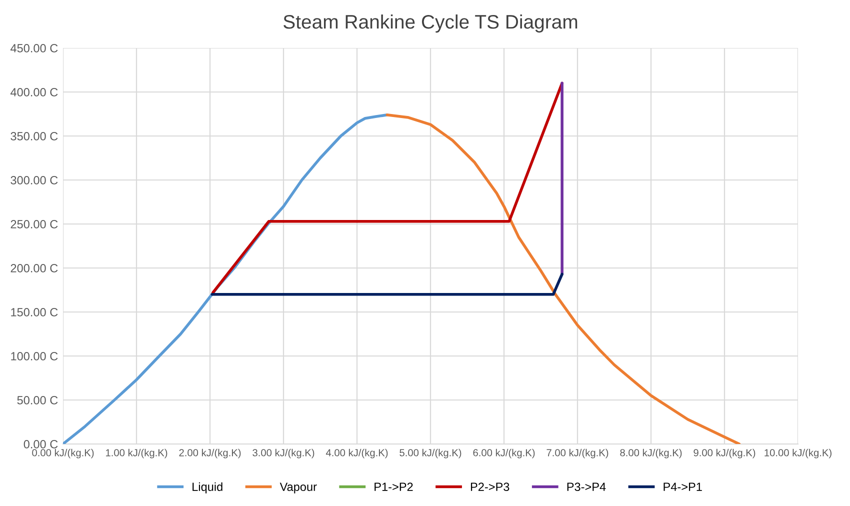 The height and width of the screenshot is (506, 850). Describe the element at coordinates (798, 453) in the screenshot. I see `x-tick-label: 10.00 kJ/(kg.K)` at that location.